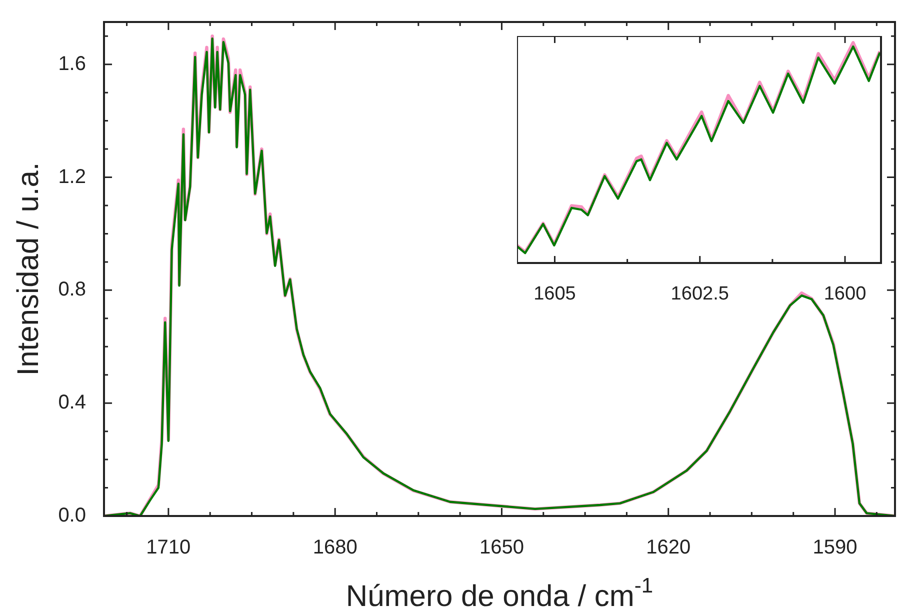  I want to click on y-axis-title: Intensidad / u.a., so click(28, 269).